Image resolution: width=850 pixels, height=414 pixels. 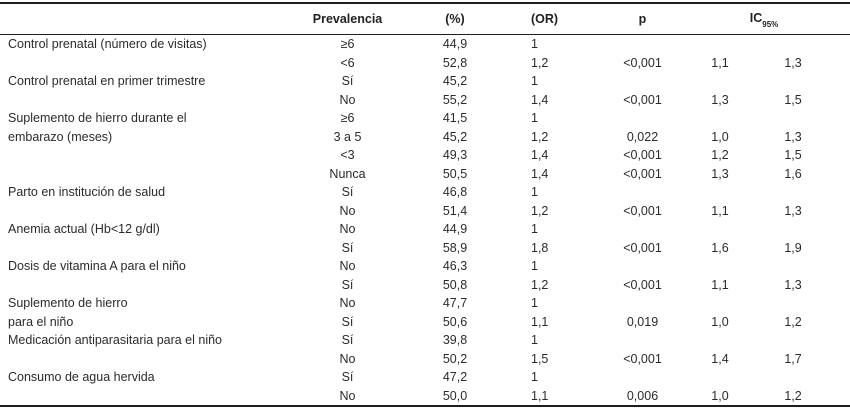 I want to click on variable-label: Parto en institución de salud, so click(x=87, y=192).